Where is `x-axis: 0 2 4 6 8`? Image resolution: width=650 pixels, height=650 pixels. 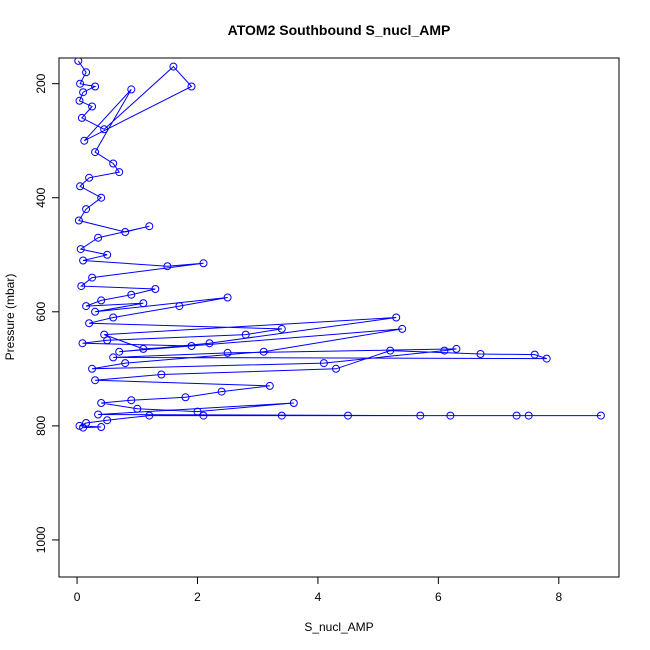
x-axis: 0 2 4 6 8 is located at coordinates (318, 590).